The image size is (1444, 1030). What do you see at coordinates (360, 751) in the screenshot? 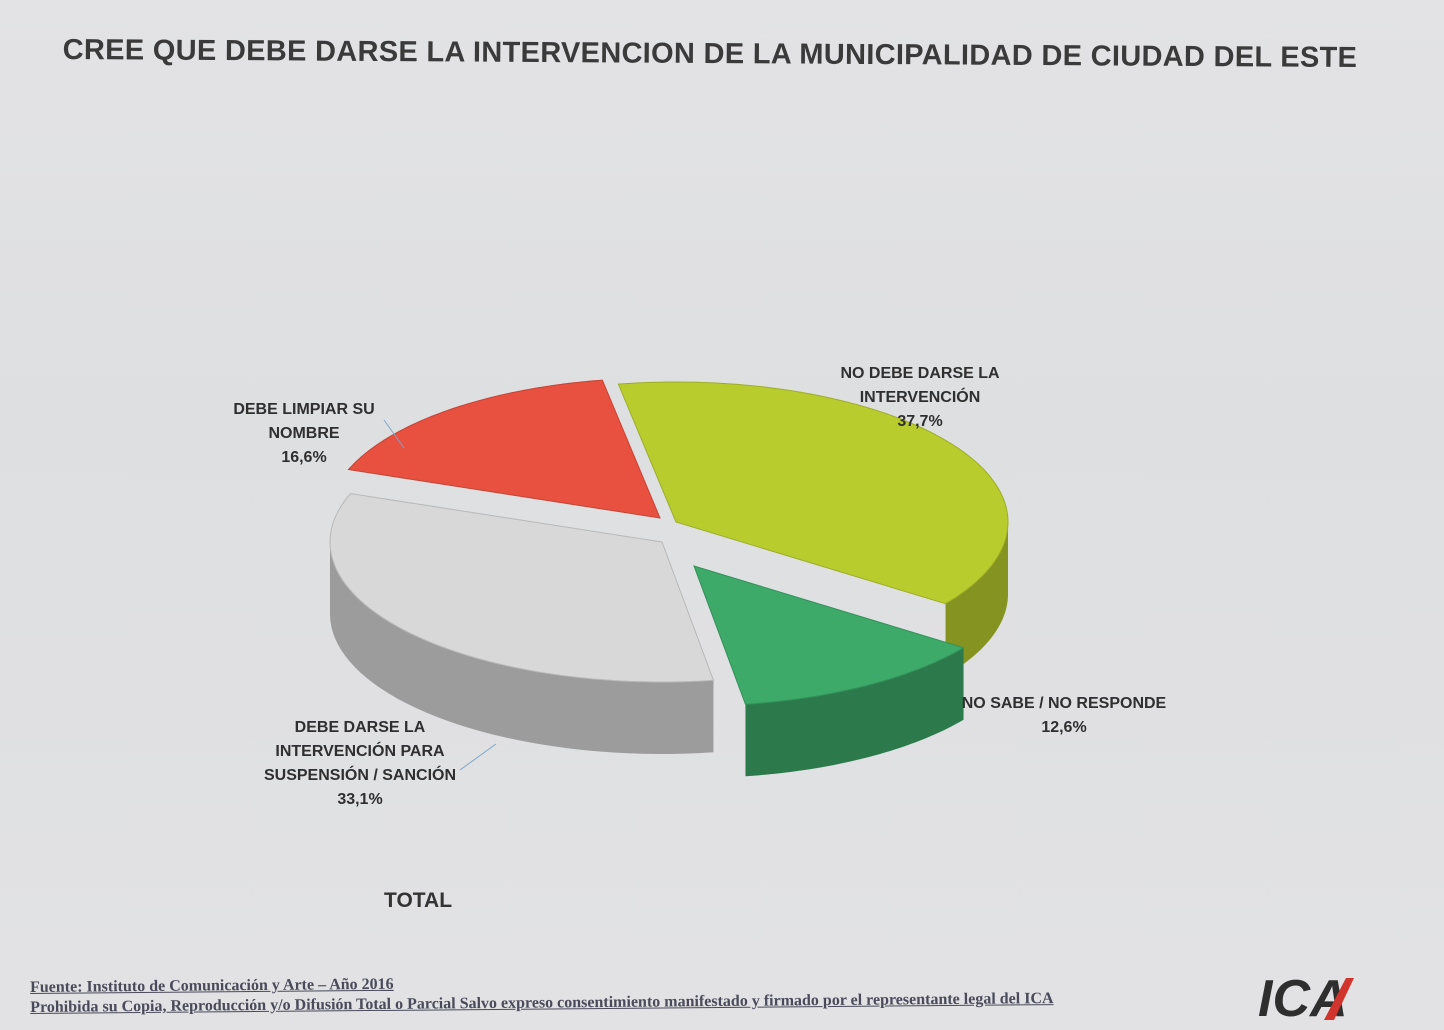
I see `slice-label-line: INTERVENCIÓN PARA` at bounding box center [360, 751].